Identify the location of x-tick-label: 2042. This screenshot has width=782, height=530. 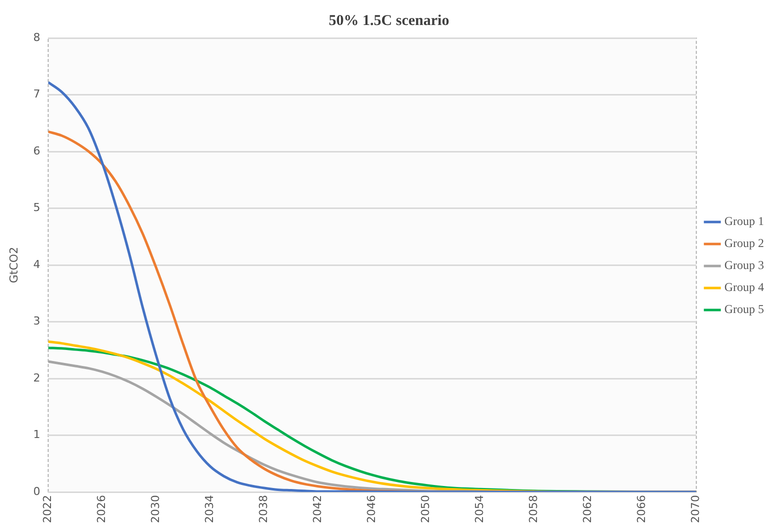
(317, 509).